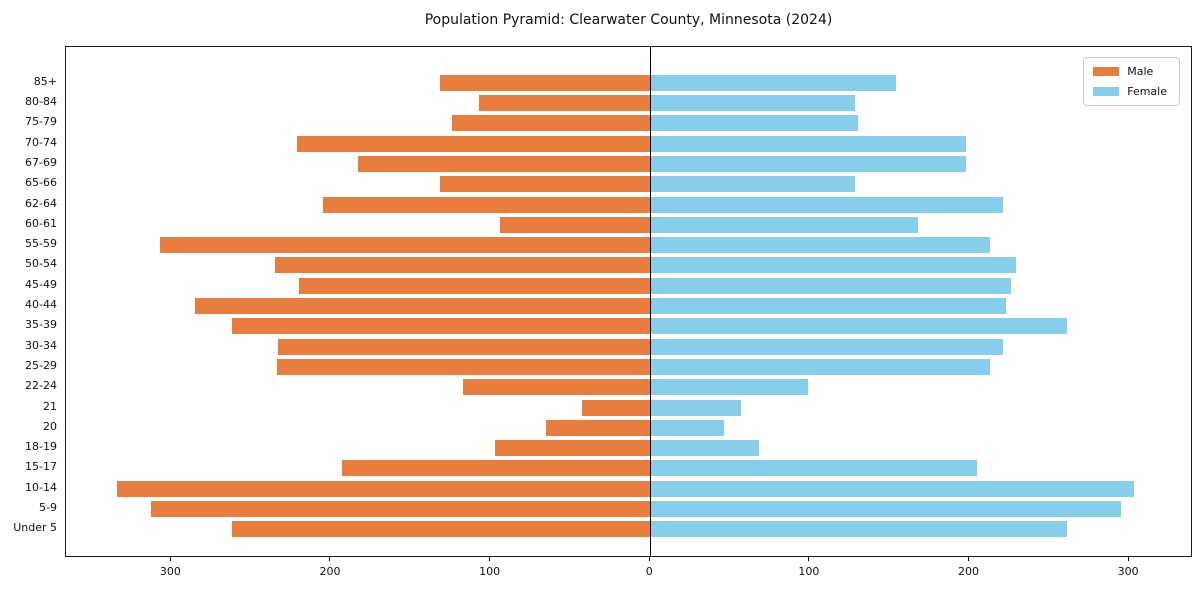  What do you see at coordinates (41, 487) in the screenshot?
I see `y-axis-label: 10-14` at bounding box center [41, 487].